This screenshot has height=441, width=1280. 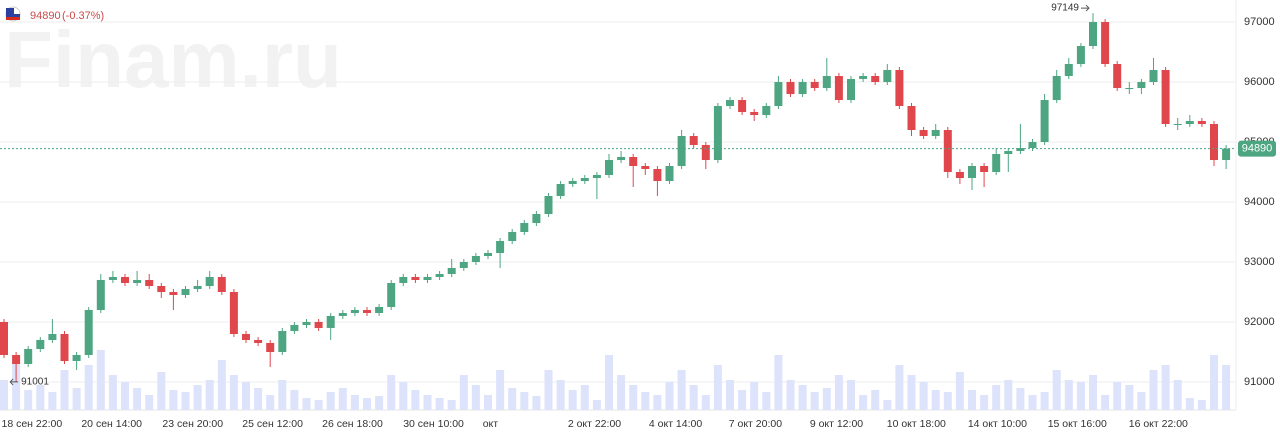 What do you see at coordinates (1257, 148) in the screenshot?
I see `current-price-tag` at bounding box center [1257, 148].